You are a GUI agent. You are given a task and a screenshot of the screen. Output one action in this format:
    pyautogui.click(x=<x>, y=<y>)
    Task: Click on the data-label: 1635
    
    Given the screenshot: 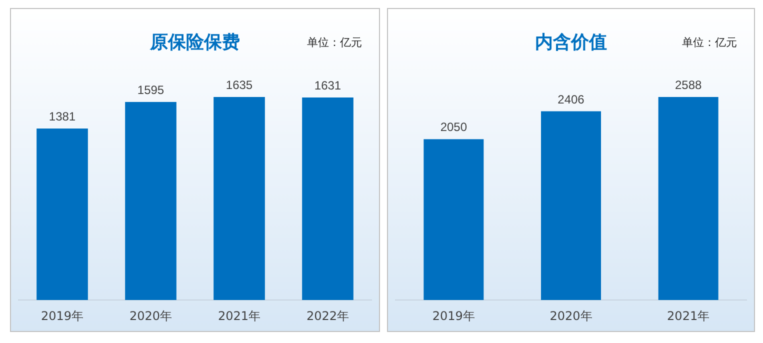 What is the action you would take?
    pyautogui.click(x=239, y=85)
    